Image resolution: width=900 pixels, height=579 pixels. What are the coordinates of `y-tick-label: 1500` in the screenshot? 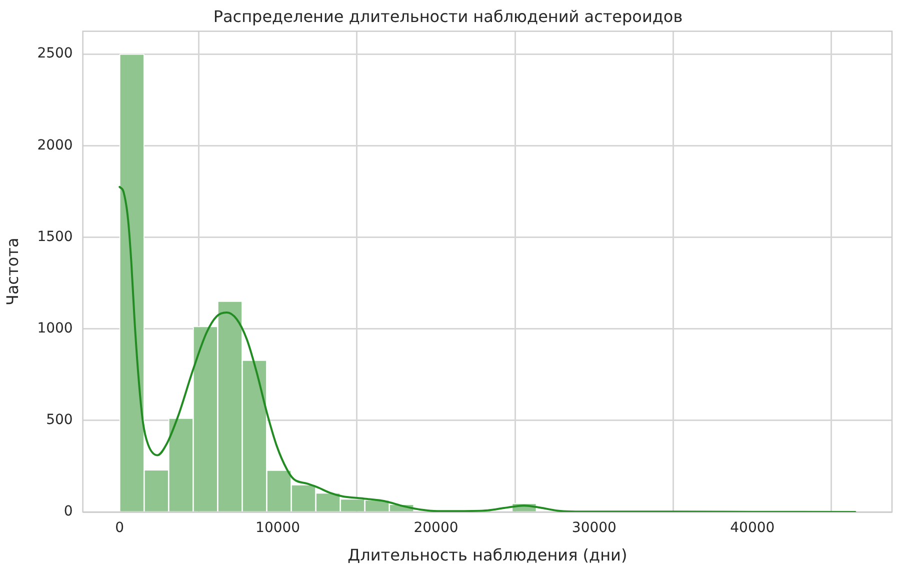 It's located at (55, 236).